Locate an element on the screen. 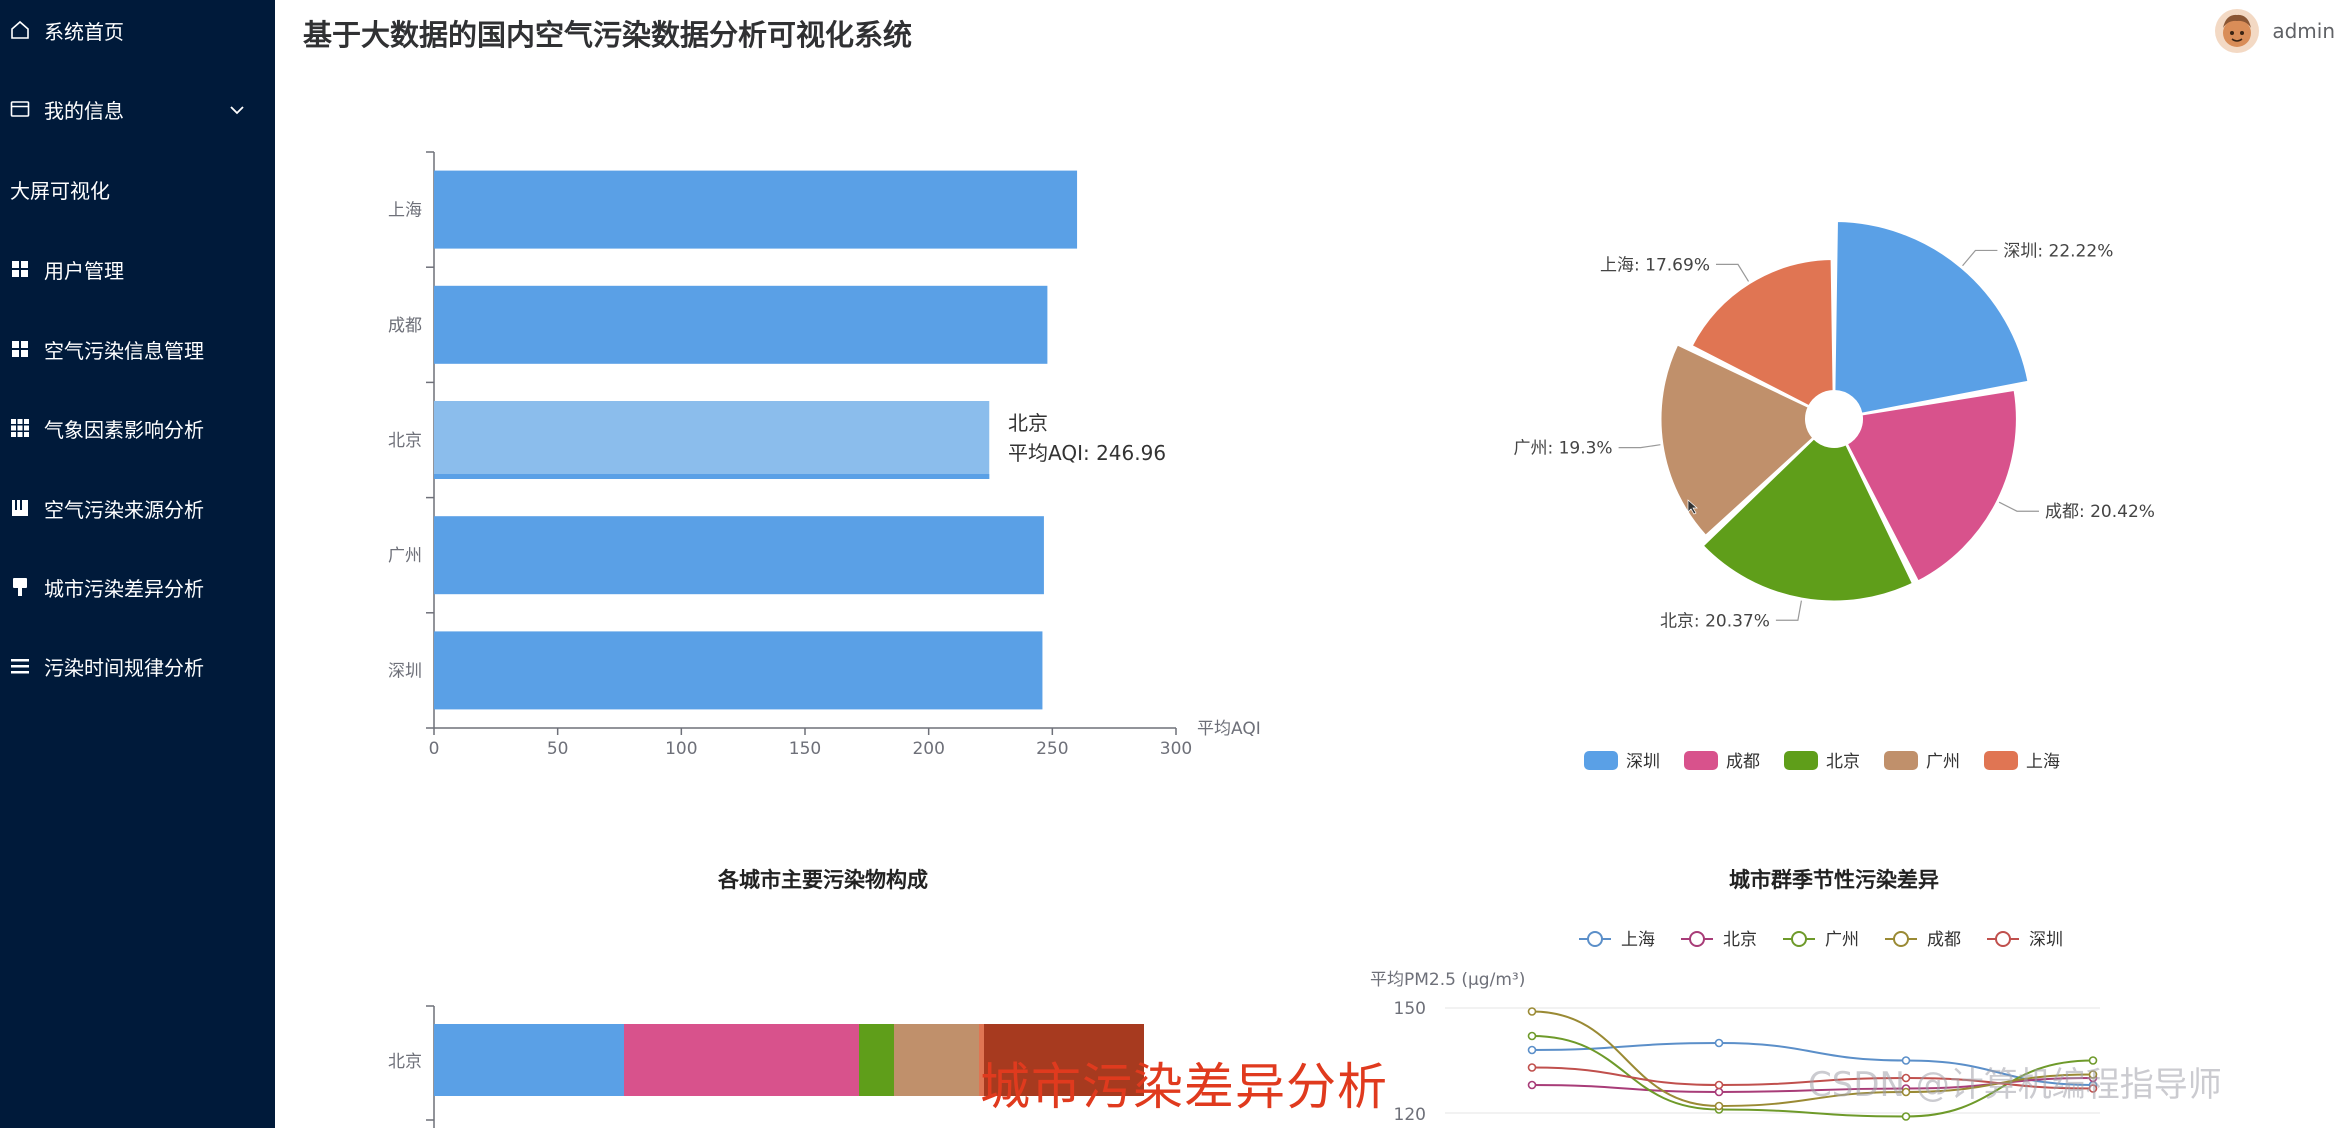 This screenshot has height=1128, width=2345. doc-icon is located at coordinates (20, 508).